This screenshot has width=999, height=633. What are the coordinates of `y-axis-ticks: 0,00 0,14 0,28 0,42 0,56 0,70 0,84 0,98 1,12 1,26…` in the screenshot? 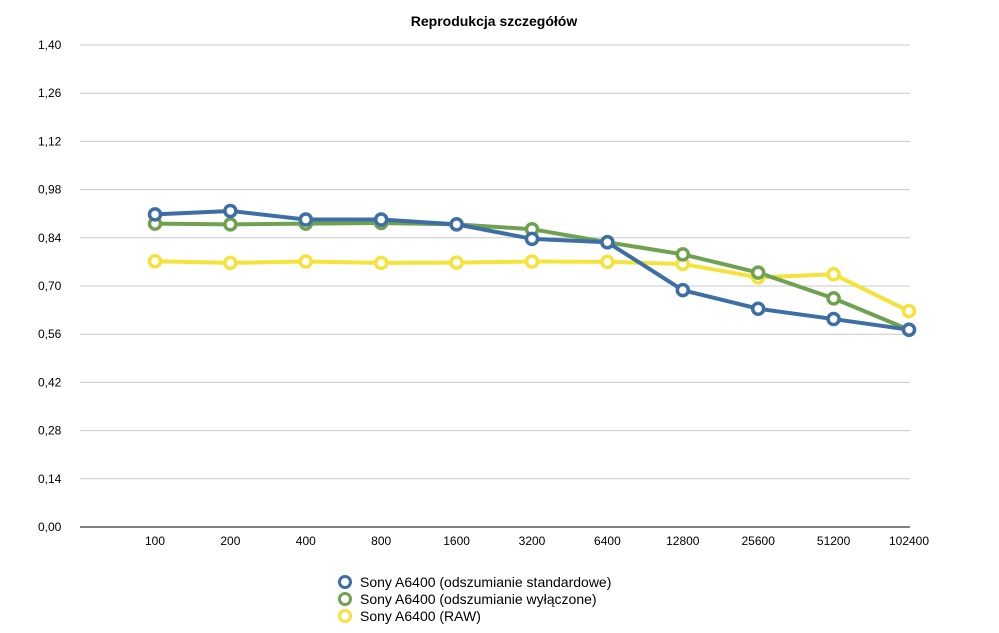 It's located at (50, 286).